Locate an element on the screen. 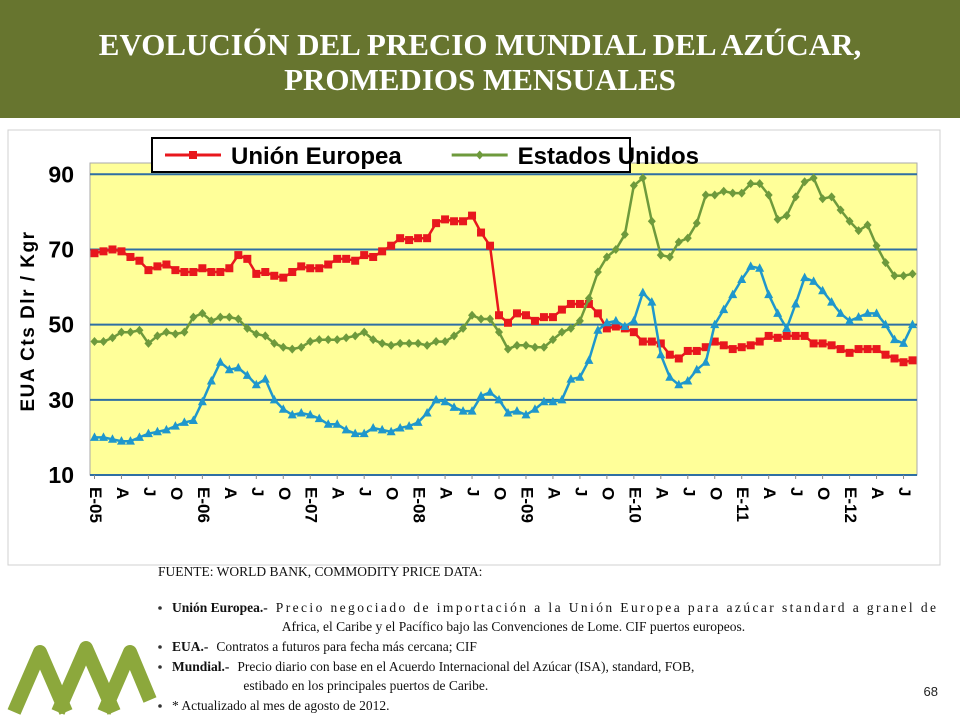 The height and width of the screenshot is (720, 960). x-tick-label: E-06 is located at coordinates (203, 505).